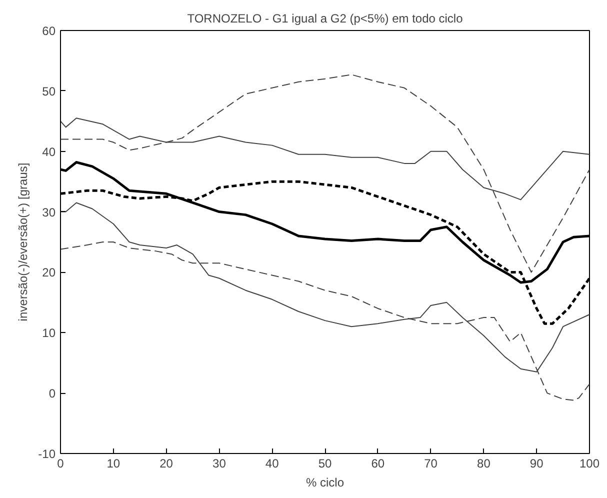  What do you see at coordinates (325, 19) in the screenshot?
I see `chart-title: TORNOZELO - G1 igual a G2 (p<5%) em todo ciclo` at bounding box center [325, 19].